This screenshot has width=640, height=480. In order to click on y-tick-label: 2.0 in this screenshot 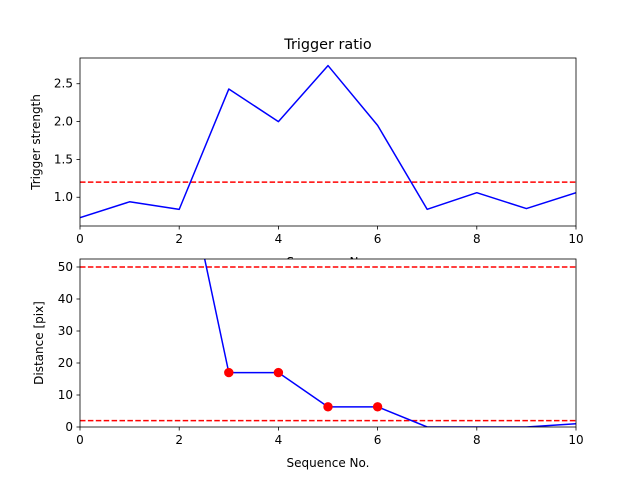, I will do `click(63, 122)`.